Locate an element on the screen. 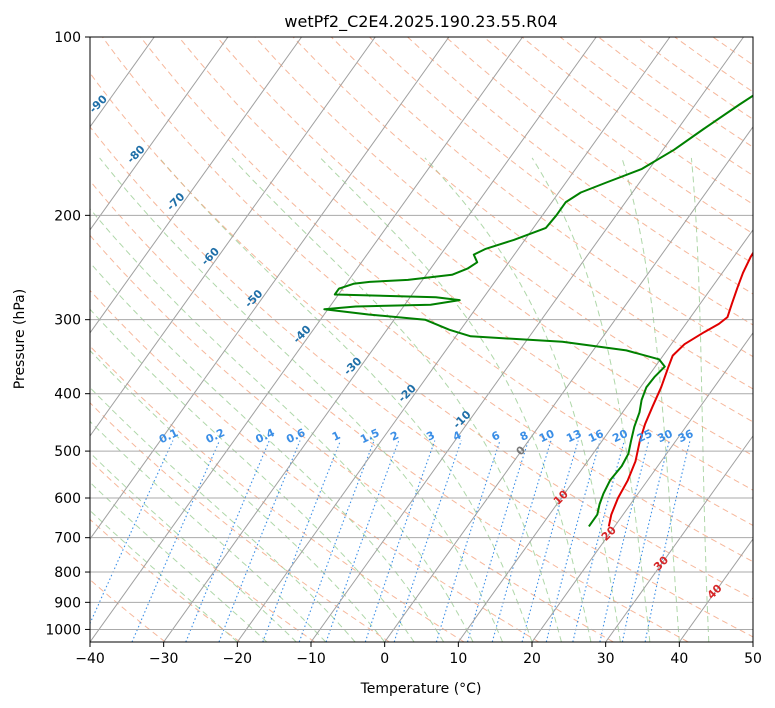 Image resolution: width=775 pixels, height=708 pixels. x-tick-label: −30 is located at coordinates (164, 659).